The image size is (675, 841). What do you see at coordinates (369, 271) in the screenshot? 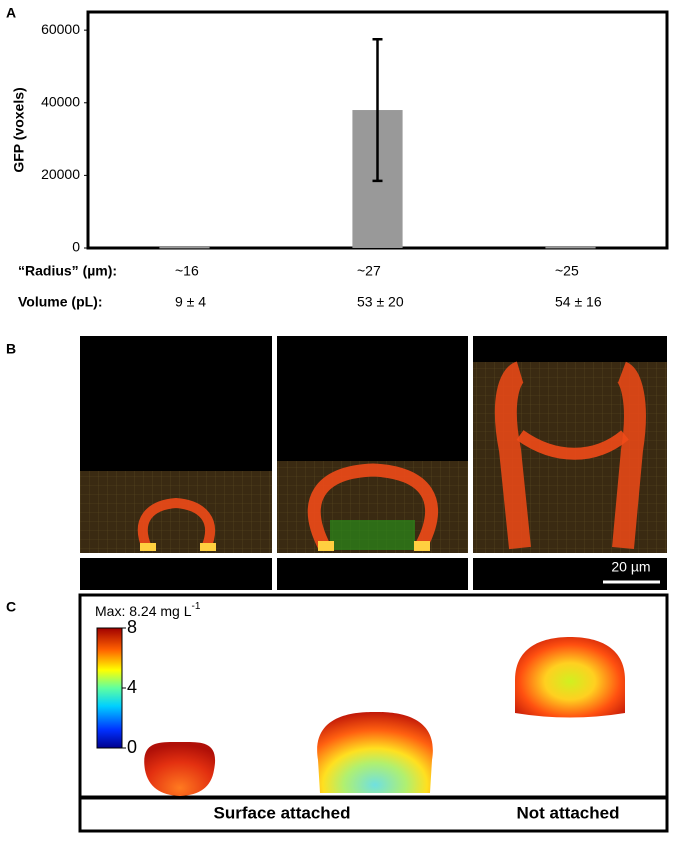
I see `cell: ~27` at bounding box center [369, 271].